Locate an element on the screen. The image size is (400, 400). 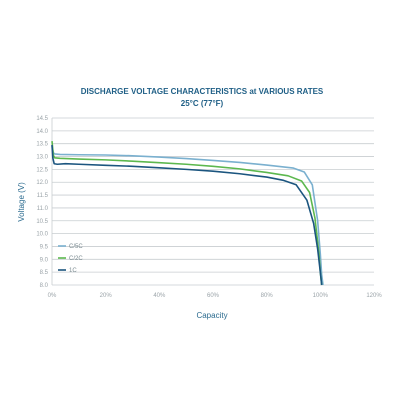
x-tick-label: 0% is located at coordinates (52, 296).